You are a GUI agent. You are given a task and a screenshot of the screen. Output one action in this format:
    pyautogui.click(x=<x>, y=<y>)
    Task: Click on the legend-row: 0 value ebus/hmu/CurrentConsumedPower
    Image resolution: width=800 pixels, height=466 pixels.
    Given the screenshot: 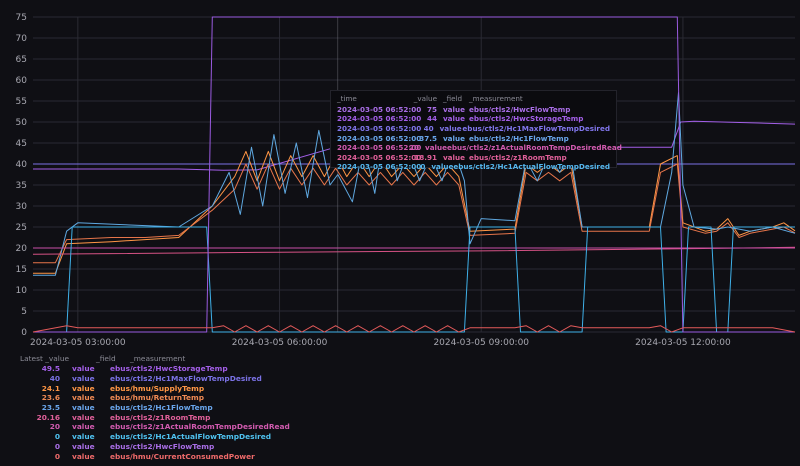 What is the action you would take?
    pyautogui.click(x=200, y=456)
    